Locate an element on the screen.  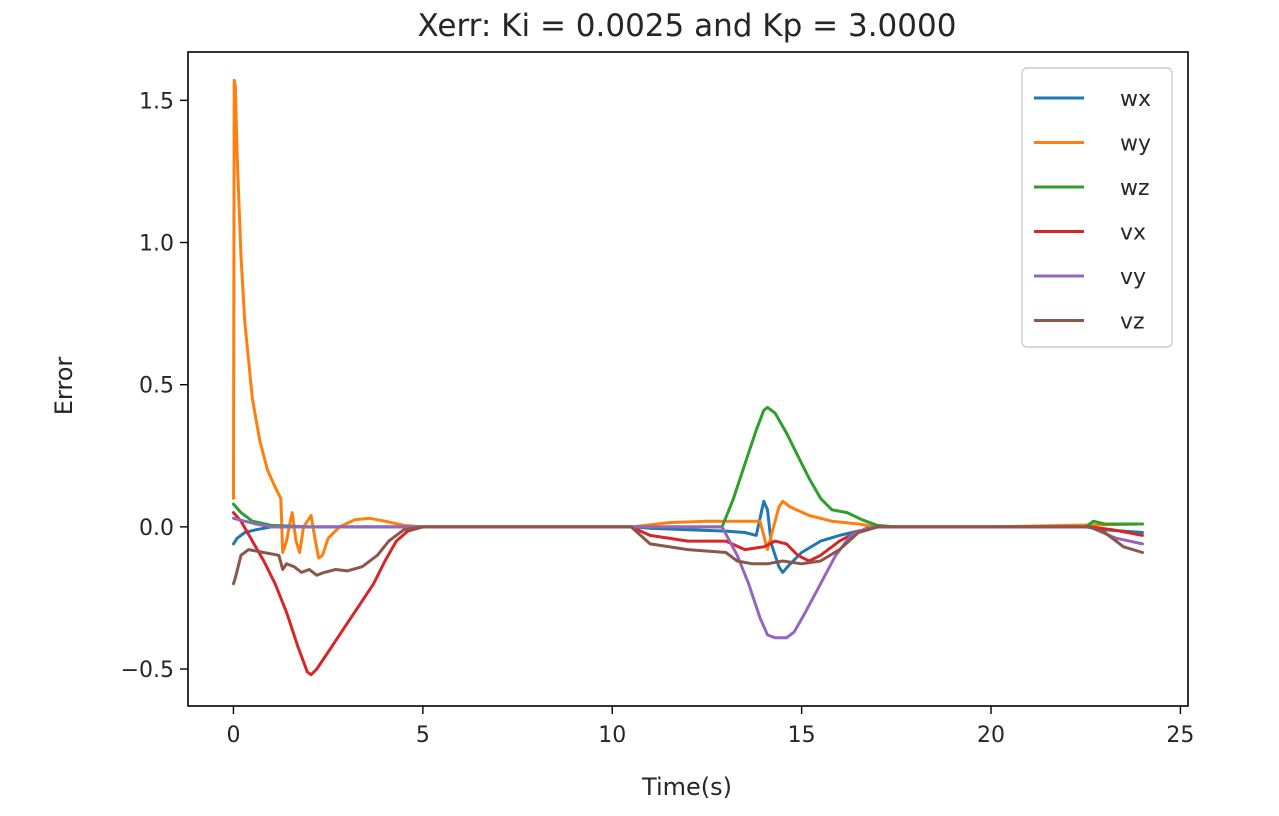
y-tick-label: −0.5 is located at coordinates (147, 670).